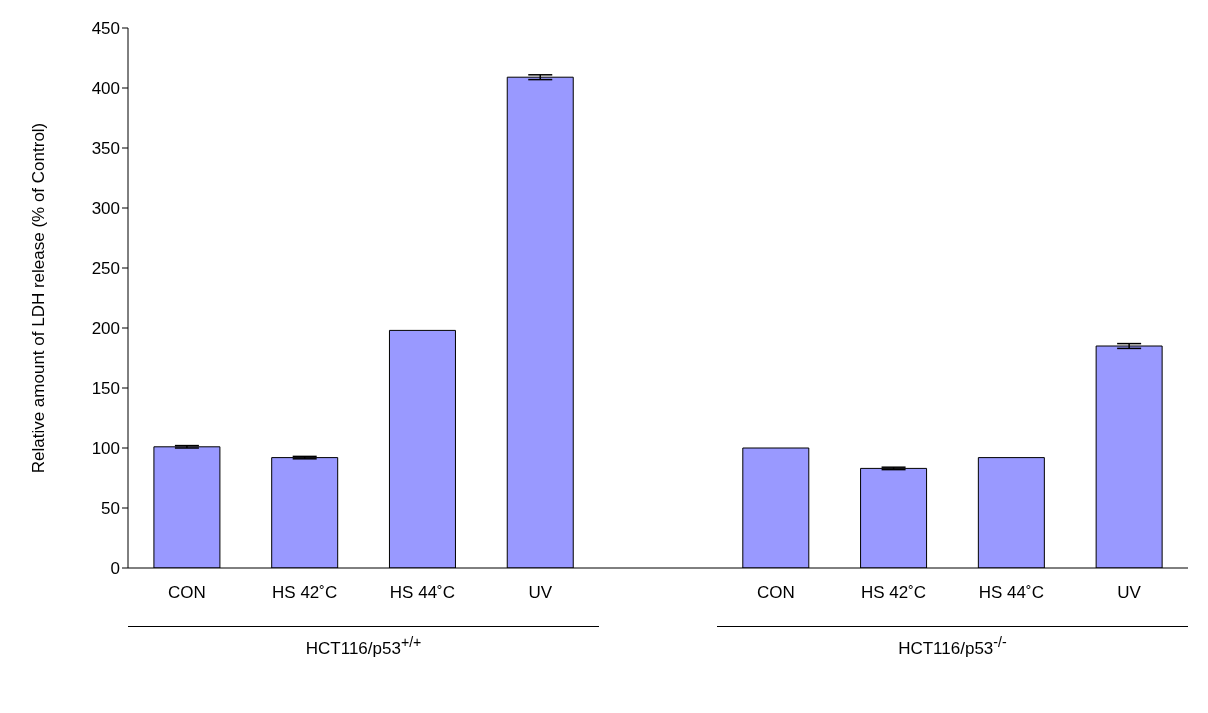 The width and height of the screenshot is (1208, 713). Describe the element at coordinates (105, 29) in the screenshot. I see `y-tick-label: 450` at that location.